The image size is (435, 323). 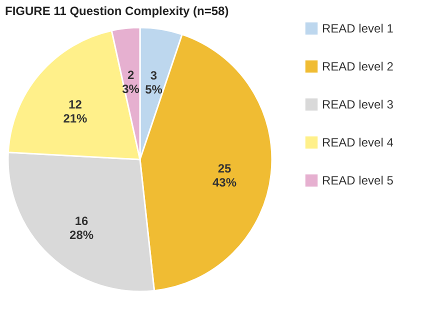 What do you see at coordinates (82, 228) in the screenshot?
I see `data-label: 16 28%` at bounding box center [82, 228].